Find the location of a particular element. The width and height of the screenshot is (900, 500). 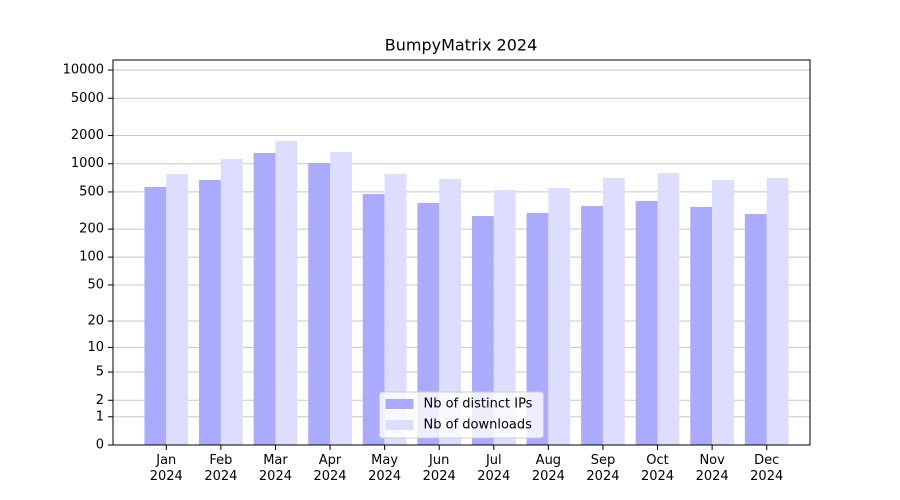

x-tick-label: Aug 2024 is located at coordinates (548, 468).